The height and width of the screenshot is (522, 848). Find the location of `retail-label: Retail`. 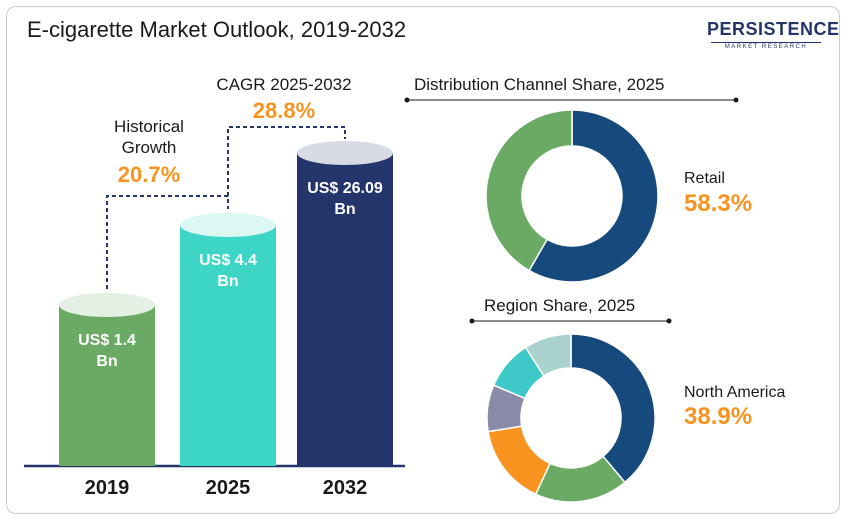

retail-label: Retail is located at coordinates (704, 178).